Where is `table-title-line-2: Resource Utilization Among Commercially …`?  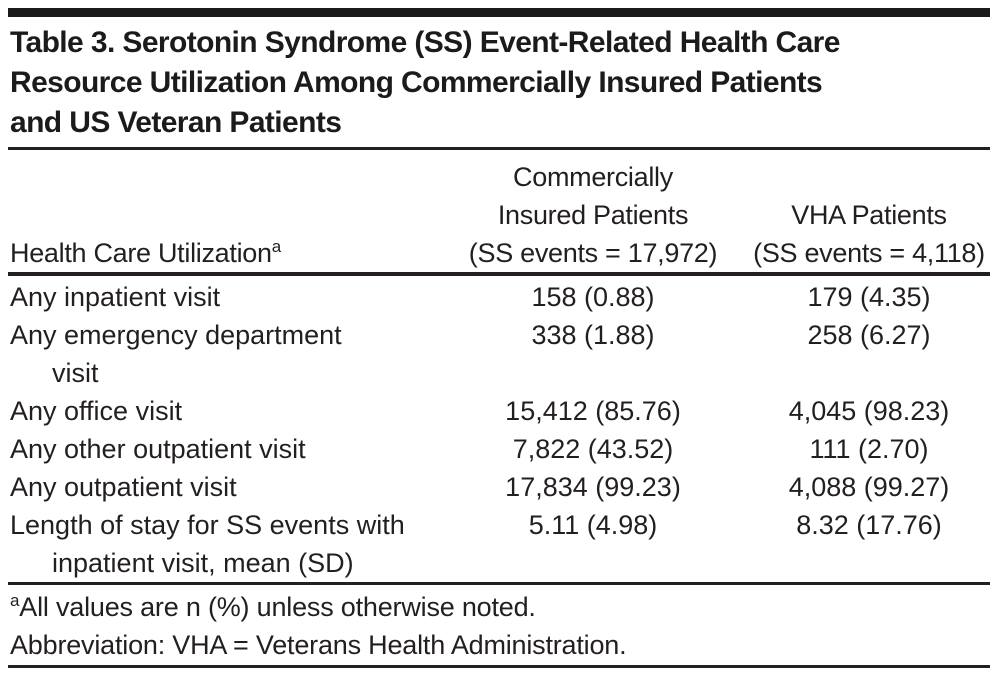
table-title-line-2: Resource Utilization Among Commercially … is located at coordinates (416, 82).